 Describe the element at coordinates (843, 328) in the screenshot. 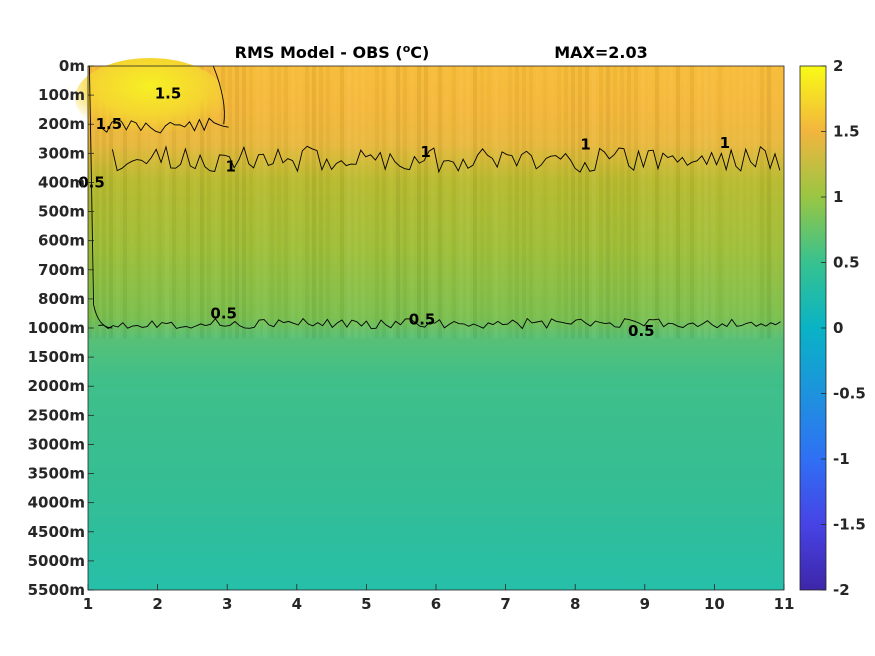

I see `colorbar-ticks: 2 1.5 1 0.5 0 -0.5 -1 -1.5 -2` at that location.